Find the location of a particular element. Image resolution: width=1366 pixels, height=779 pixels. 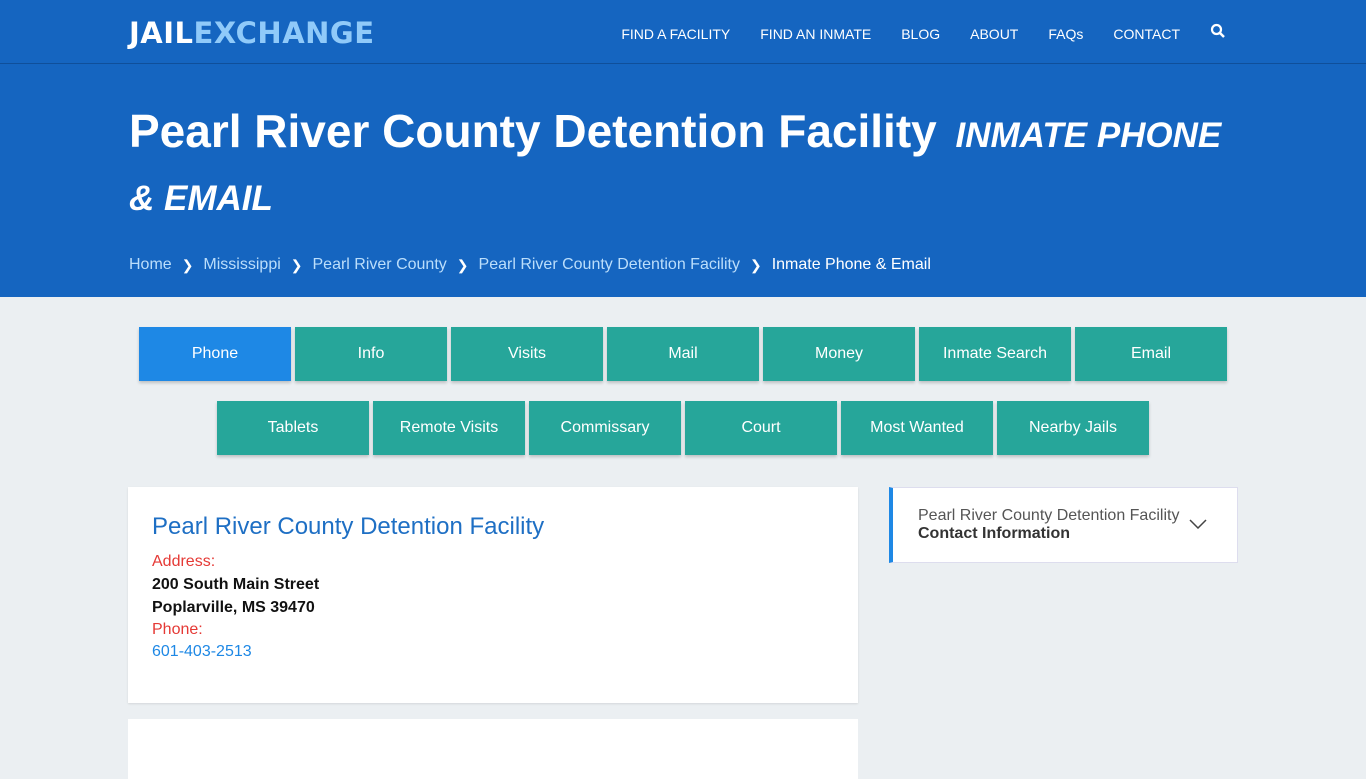

nav-find-facility: FIND A FACILITY is located at coordinates (676, 33).